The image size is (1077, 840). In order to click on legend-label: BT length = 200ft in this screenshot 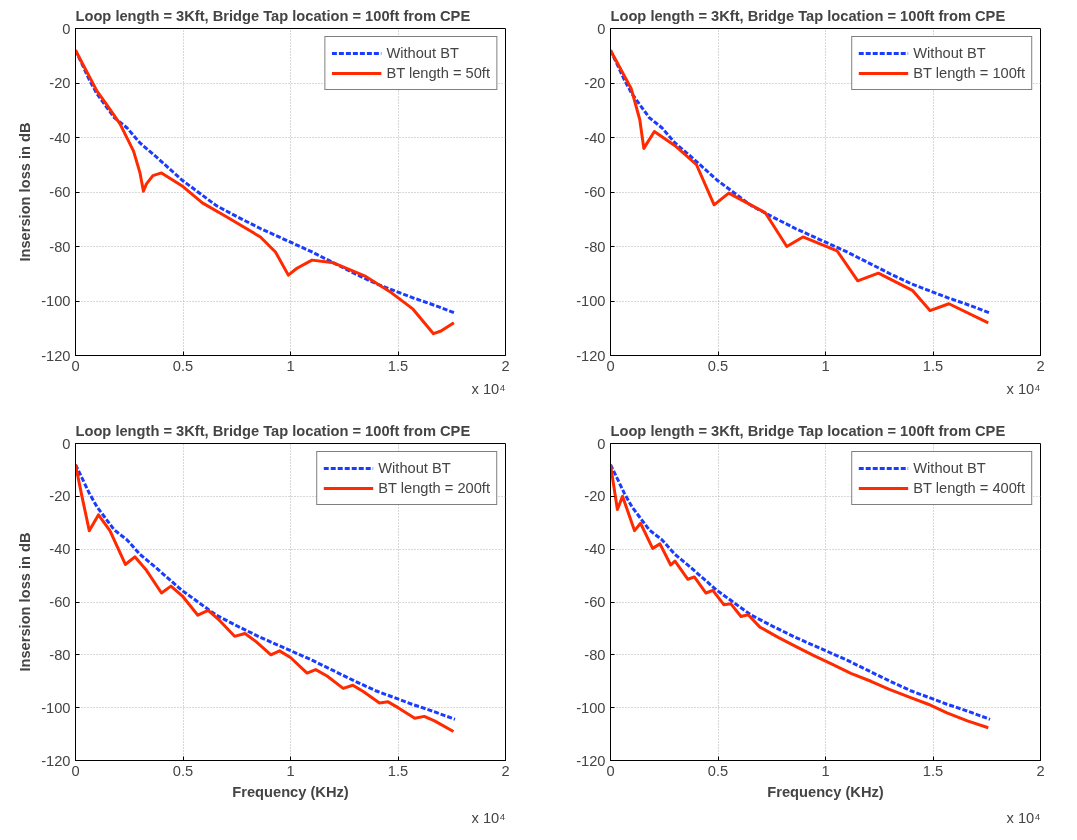, I will do `click(434, 488)`.